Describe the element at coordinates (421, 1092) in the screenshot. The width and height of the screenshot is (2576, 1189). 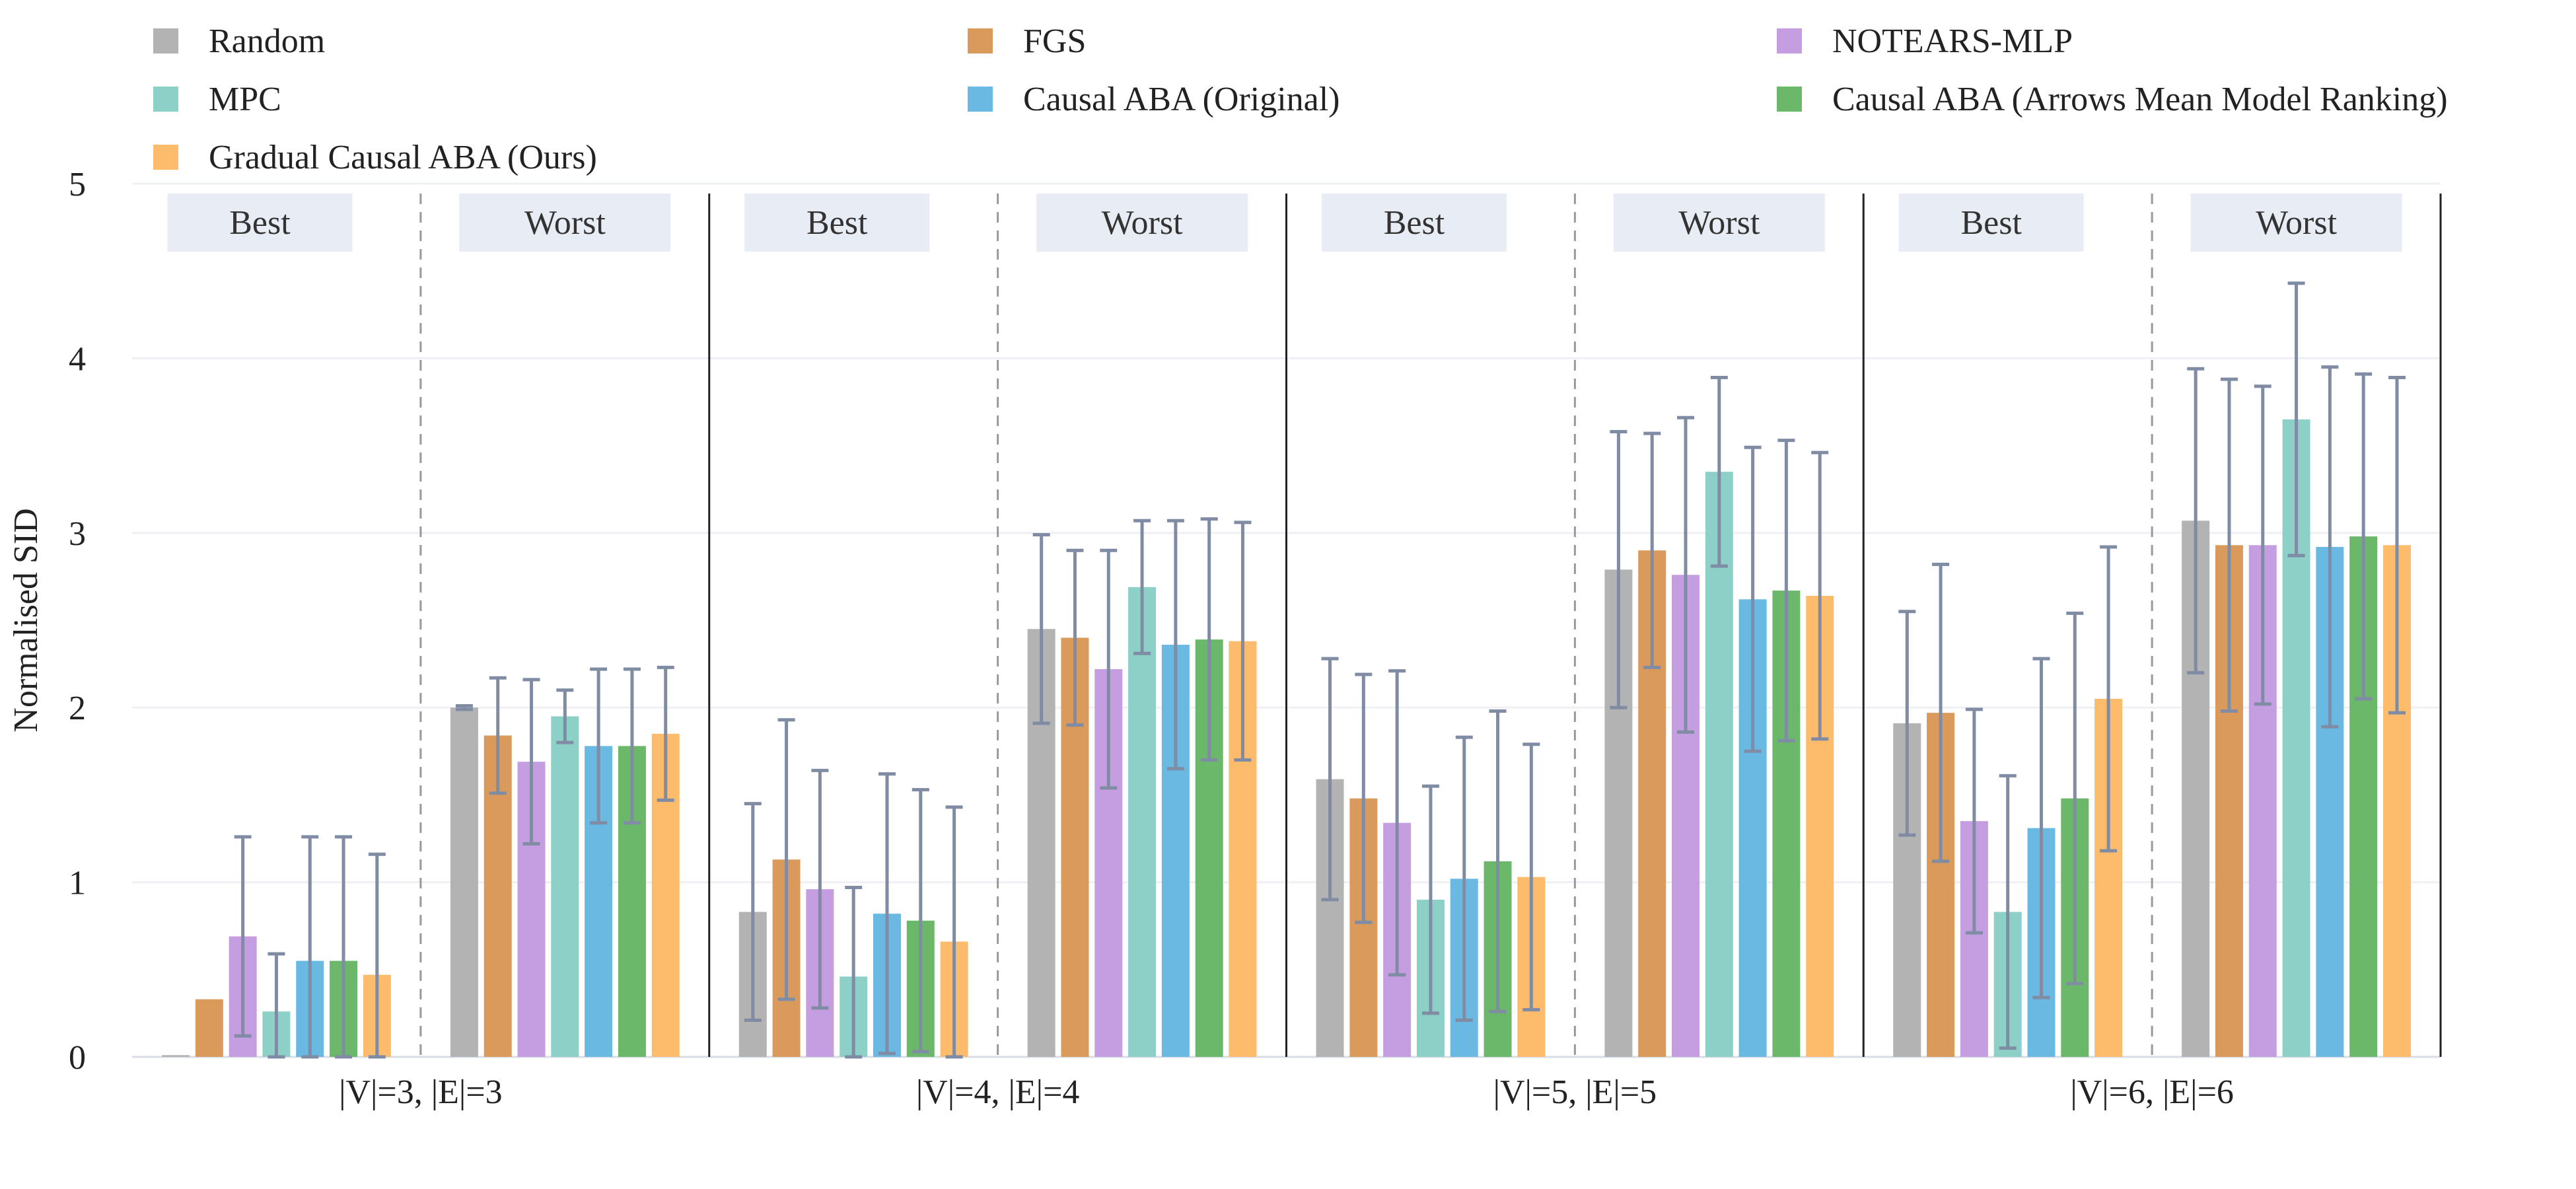
I see `group-label: |V|=3, |E|=3` at that location.